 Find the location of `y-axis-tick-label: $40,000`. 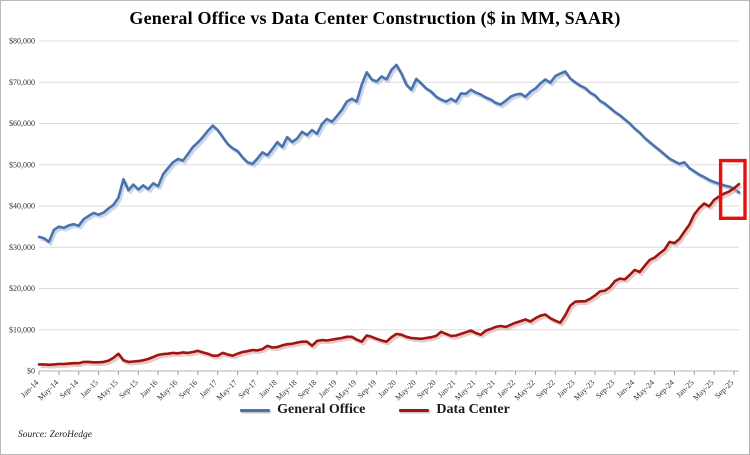

y-axis-tick-label: $40,000 is located at coordinates (22, 206).